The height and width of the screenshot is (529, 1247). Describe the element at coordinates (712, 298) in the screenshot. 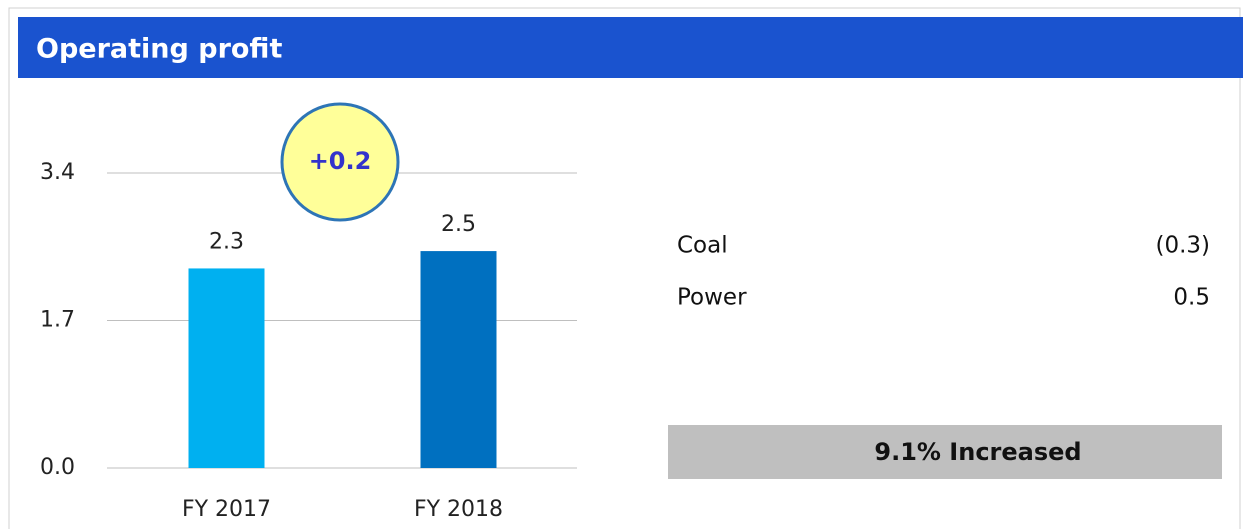

I see `breakdown-label: Power` at that location.